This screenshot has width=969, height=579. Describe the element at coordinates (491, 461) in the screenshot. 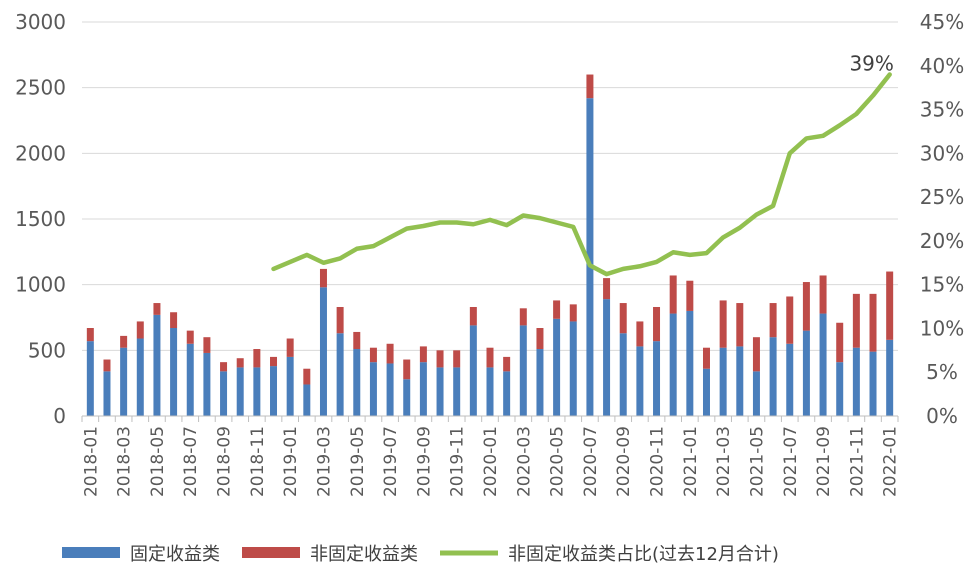

I see `x-tick-label: 2020-01` at that location.